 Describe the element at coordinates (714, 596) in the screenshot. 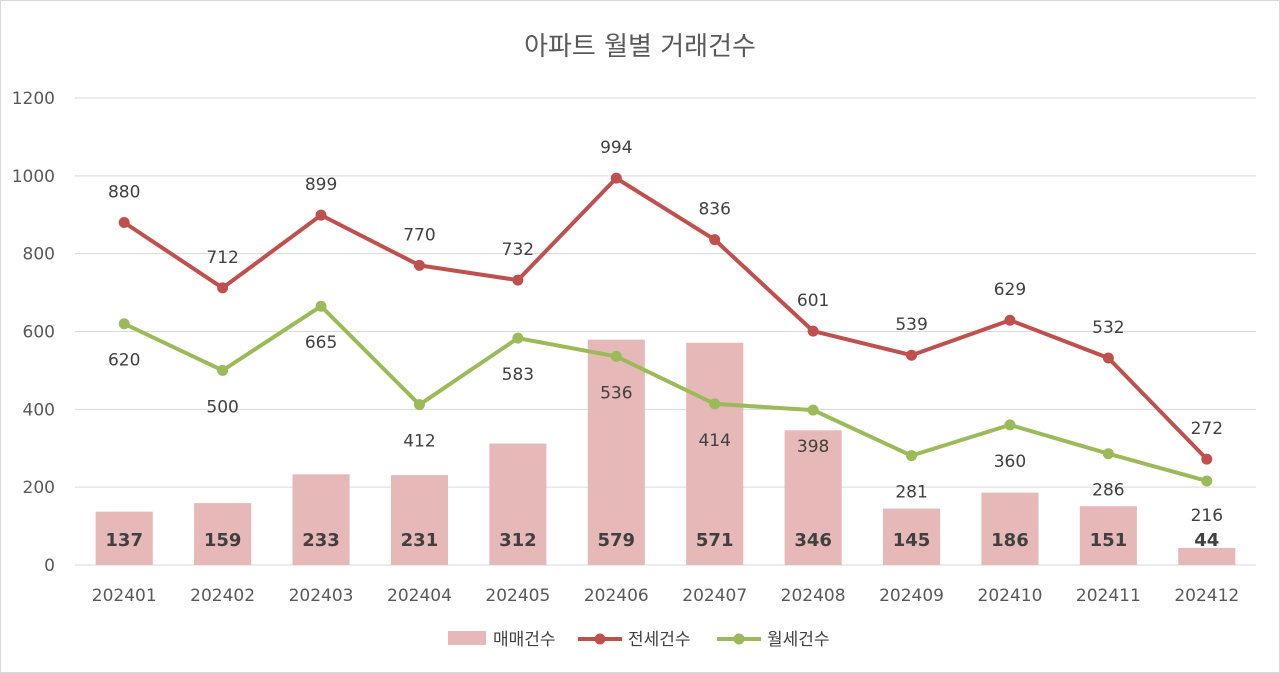

I see `x-tick-label: 202407` at that location.